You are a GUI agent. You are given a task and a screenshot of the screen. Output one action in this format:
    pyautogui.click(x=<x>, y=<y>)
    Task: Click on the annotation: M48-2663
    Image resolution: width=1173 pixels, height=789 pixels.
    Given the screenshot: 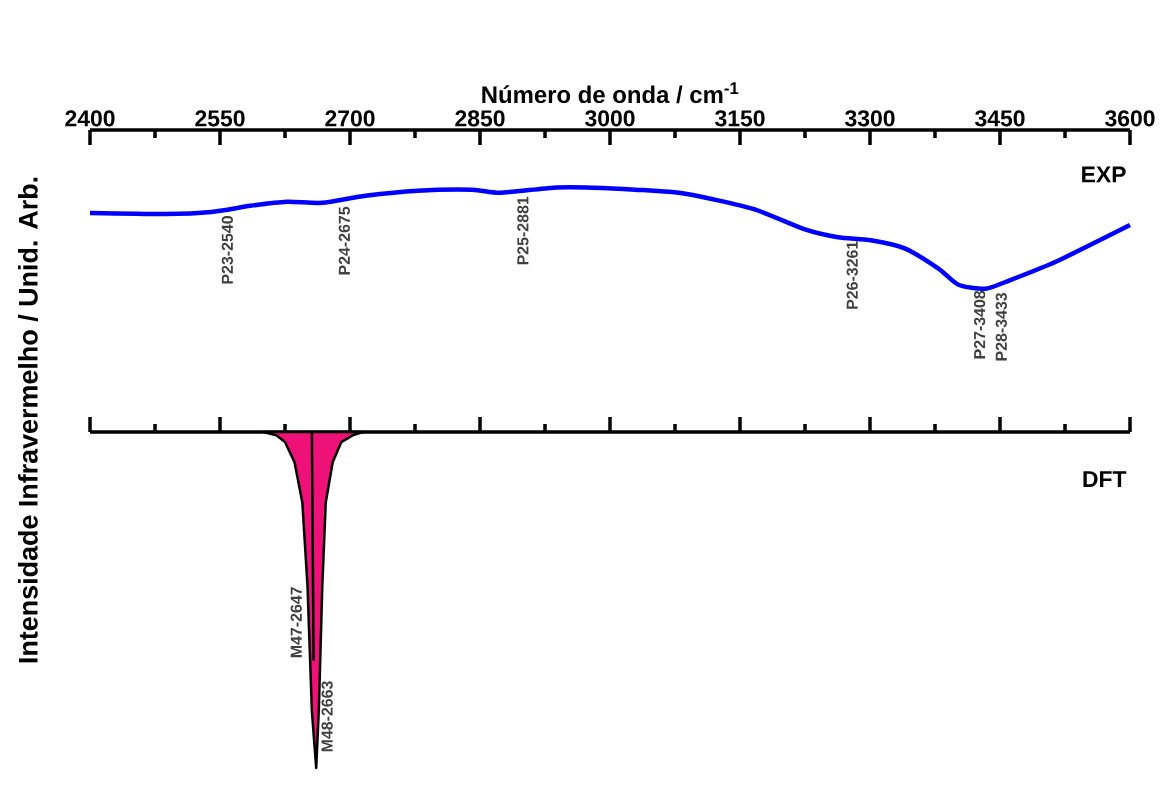 What is the action you would take?
    pyautogui.click(x=327, y=716)
    